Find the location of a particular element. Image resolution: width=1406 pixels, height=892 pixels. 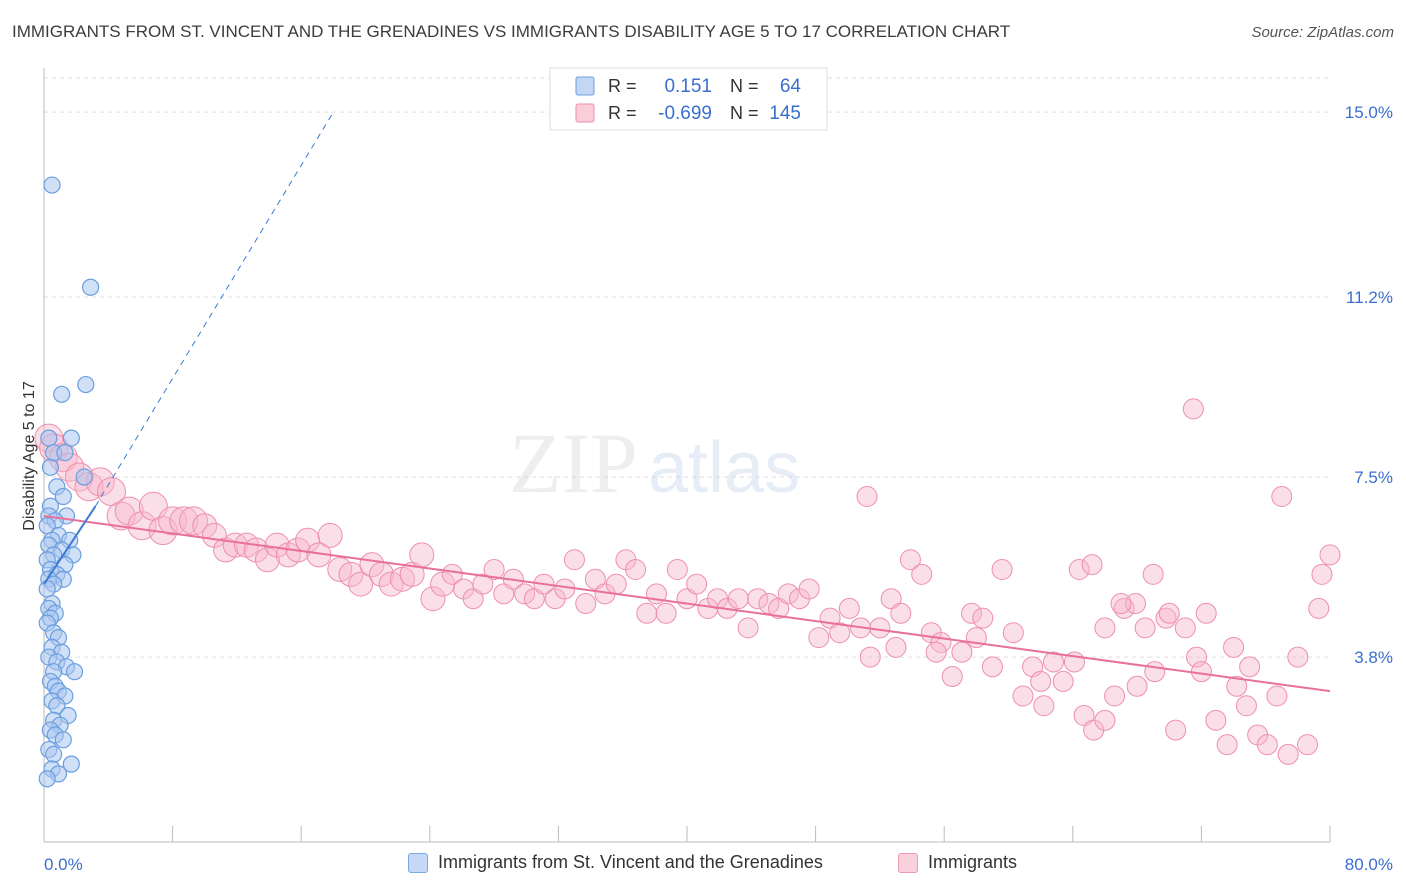

legend-swatch-immigrants is located at coordinates (585, 113).